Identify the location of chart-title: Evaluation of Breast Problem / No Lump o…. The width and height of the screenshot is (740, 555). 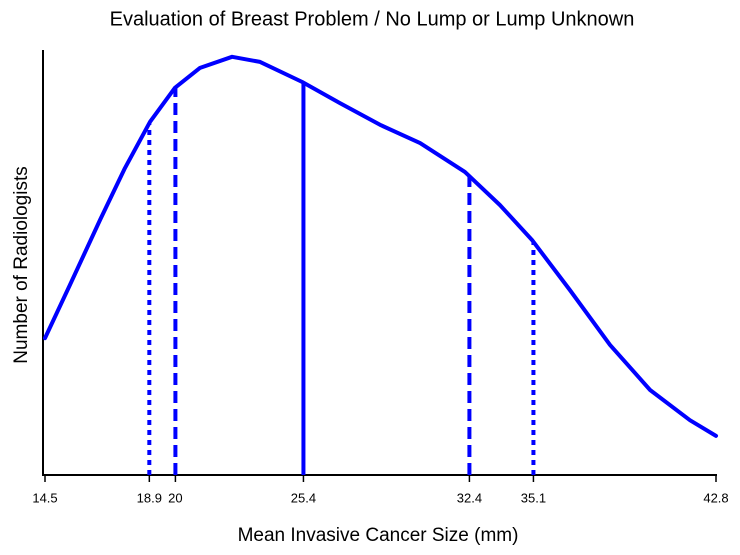
(372, 19).